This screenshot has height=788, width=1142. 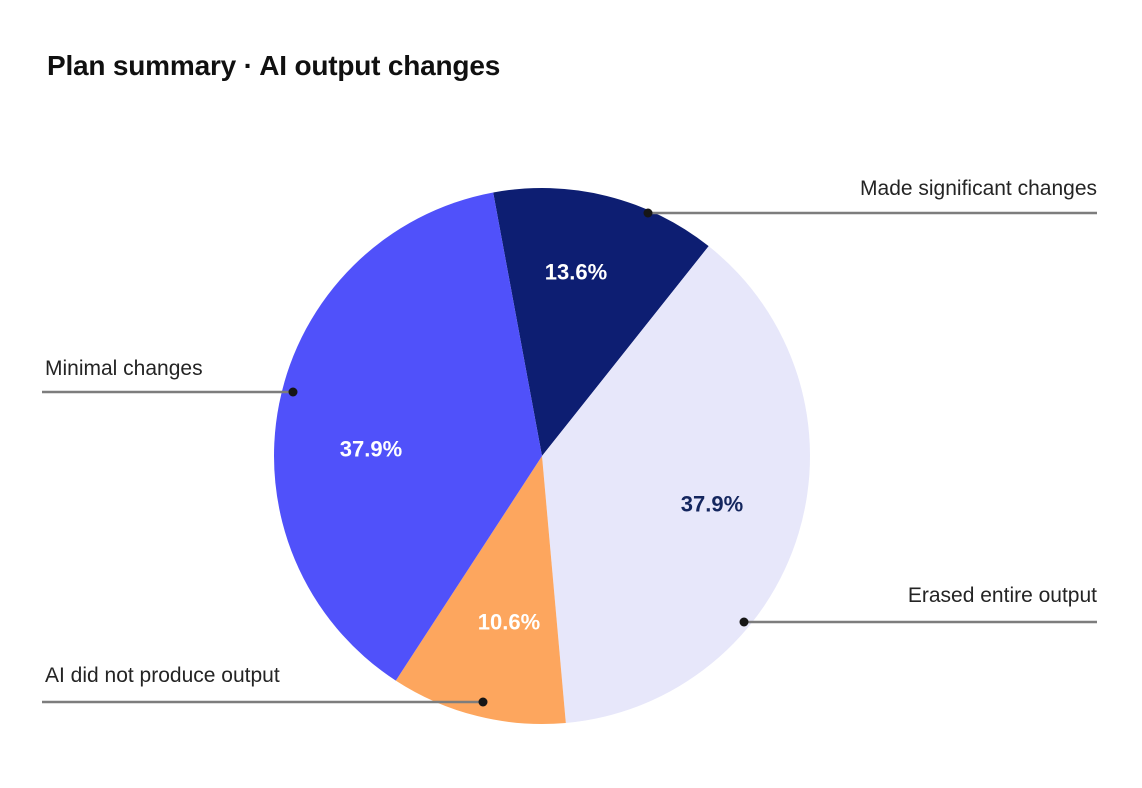 I want to click on pie-slice-ai-did-not-produce-output, so click(x=480, y=590).